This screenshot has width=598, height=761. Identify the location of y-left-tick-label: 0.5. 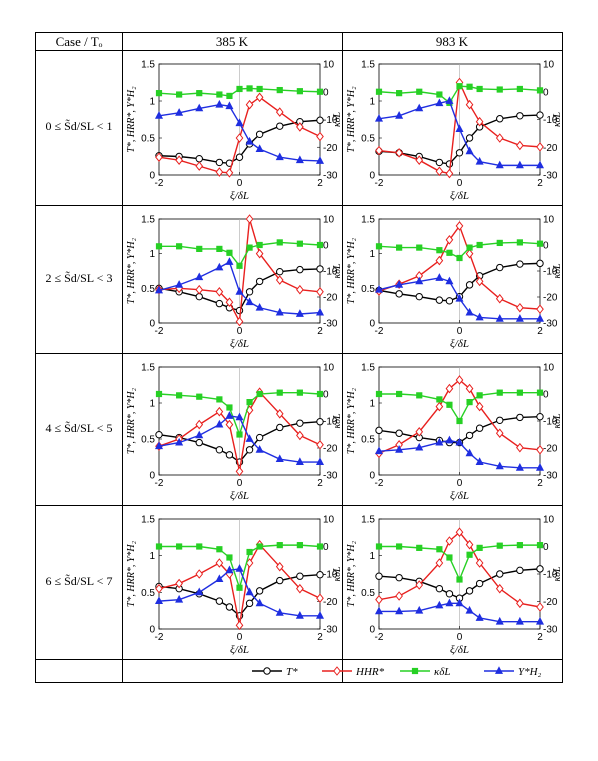
(368, 593).